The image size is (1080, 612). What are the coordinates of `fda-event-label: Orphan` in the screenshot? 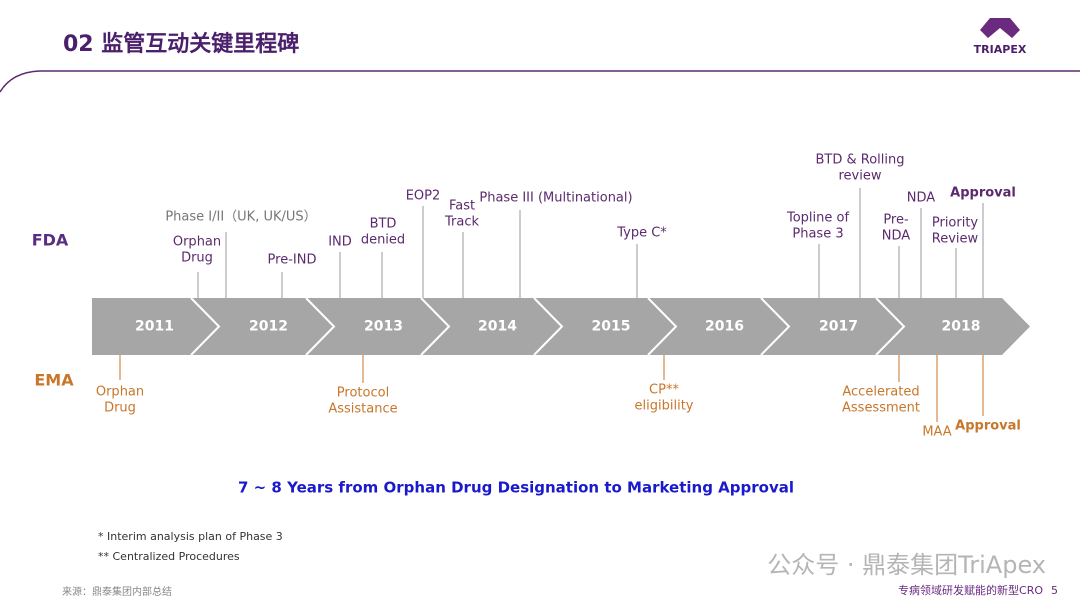 It's located at (197, 242).